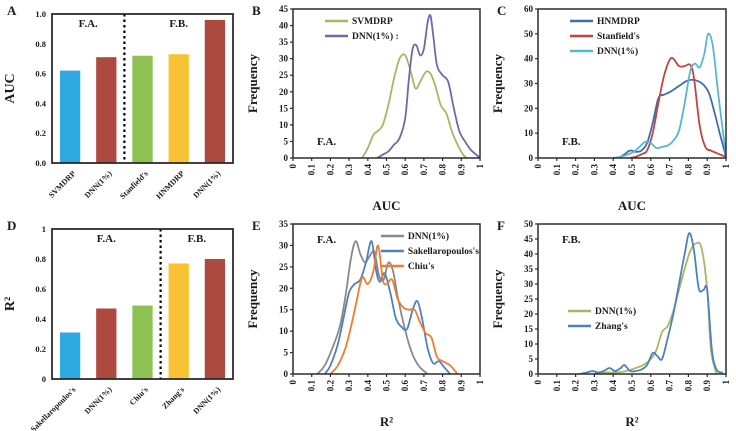 The width and height of the screenshot is (736, 431). What do you see at coordinates (502, 10) in the screenshot?
I see `panel-c-letter: C` at bounding box center [502, 10].